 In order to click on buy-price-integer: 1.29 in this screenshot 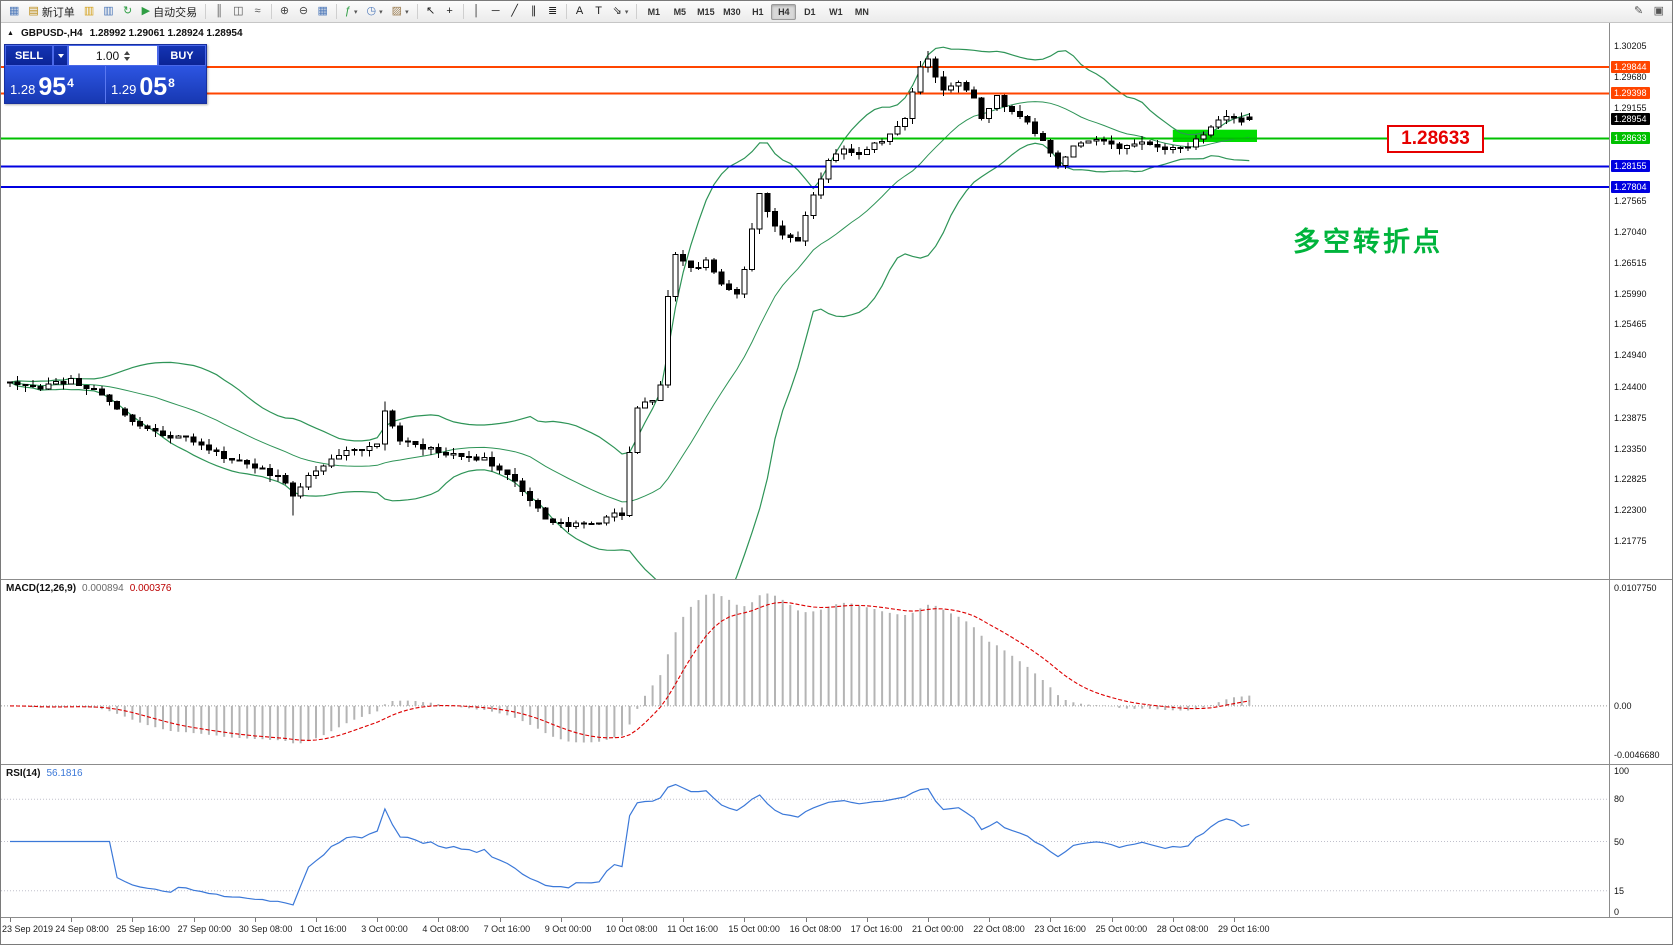, I will do `click(124, 89)`.